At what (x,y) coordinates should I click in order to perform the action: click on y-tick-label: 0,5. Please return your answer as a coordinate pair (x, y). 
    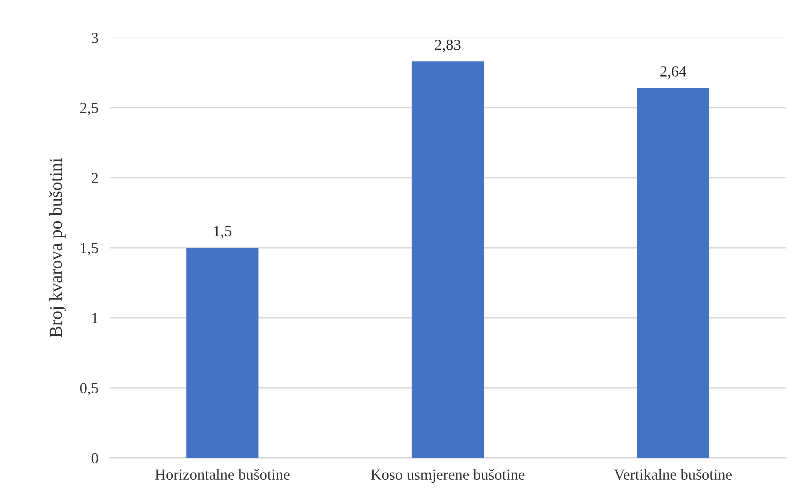
    Looking at the image, I should click on (89, 389).